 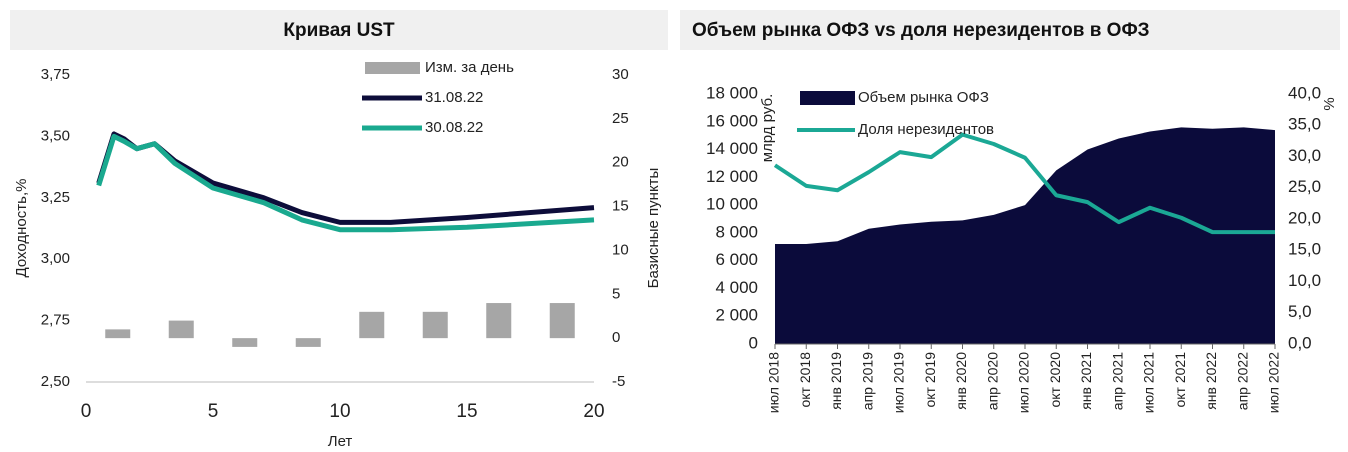 What do you see at coordinates (86, 411) in the screenshot?
I see `x-tick-label: 0` at bounding box center [86, 411].